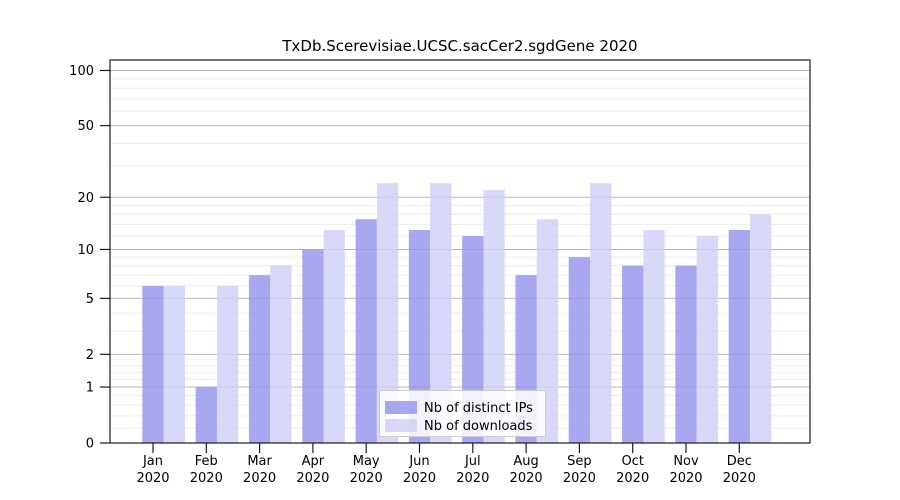 The width and height of the screenshot is (900, 500). Describe the element at coordinates (419, 336) in the screenshot. I see `bar-distinct-ips-jun` at that location.